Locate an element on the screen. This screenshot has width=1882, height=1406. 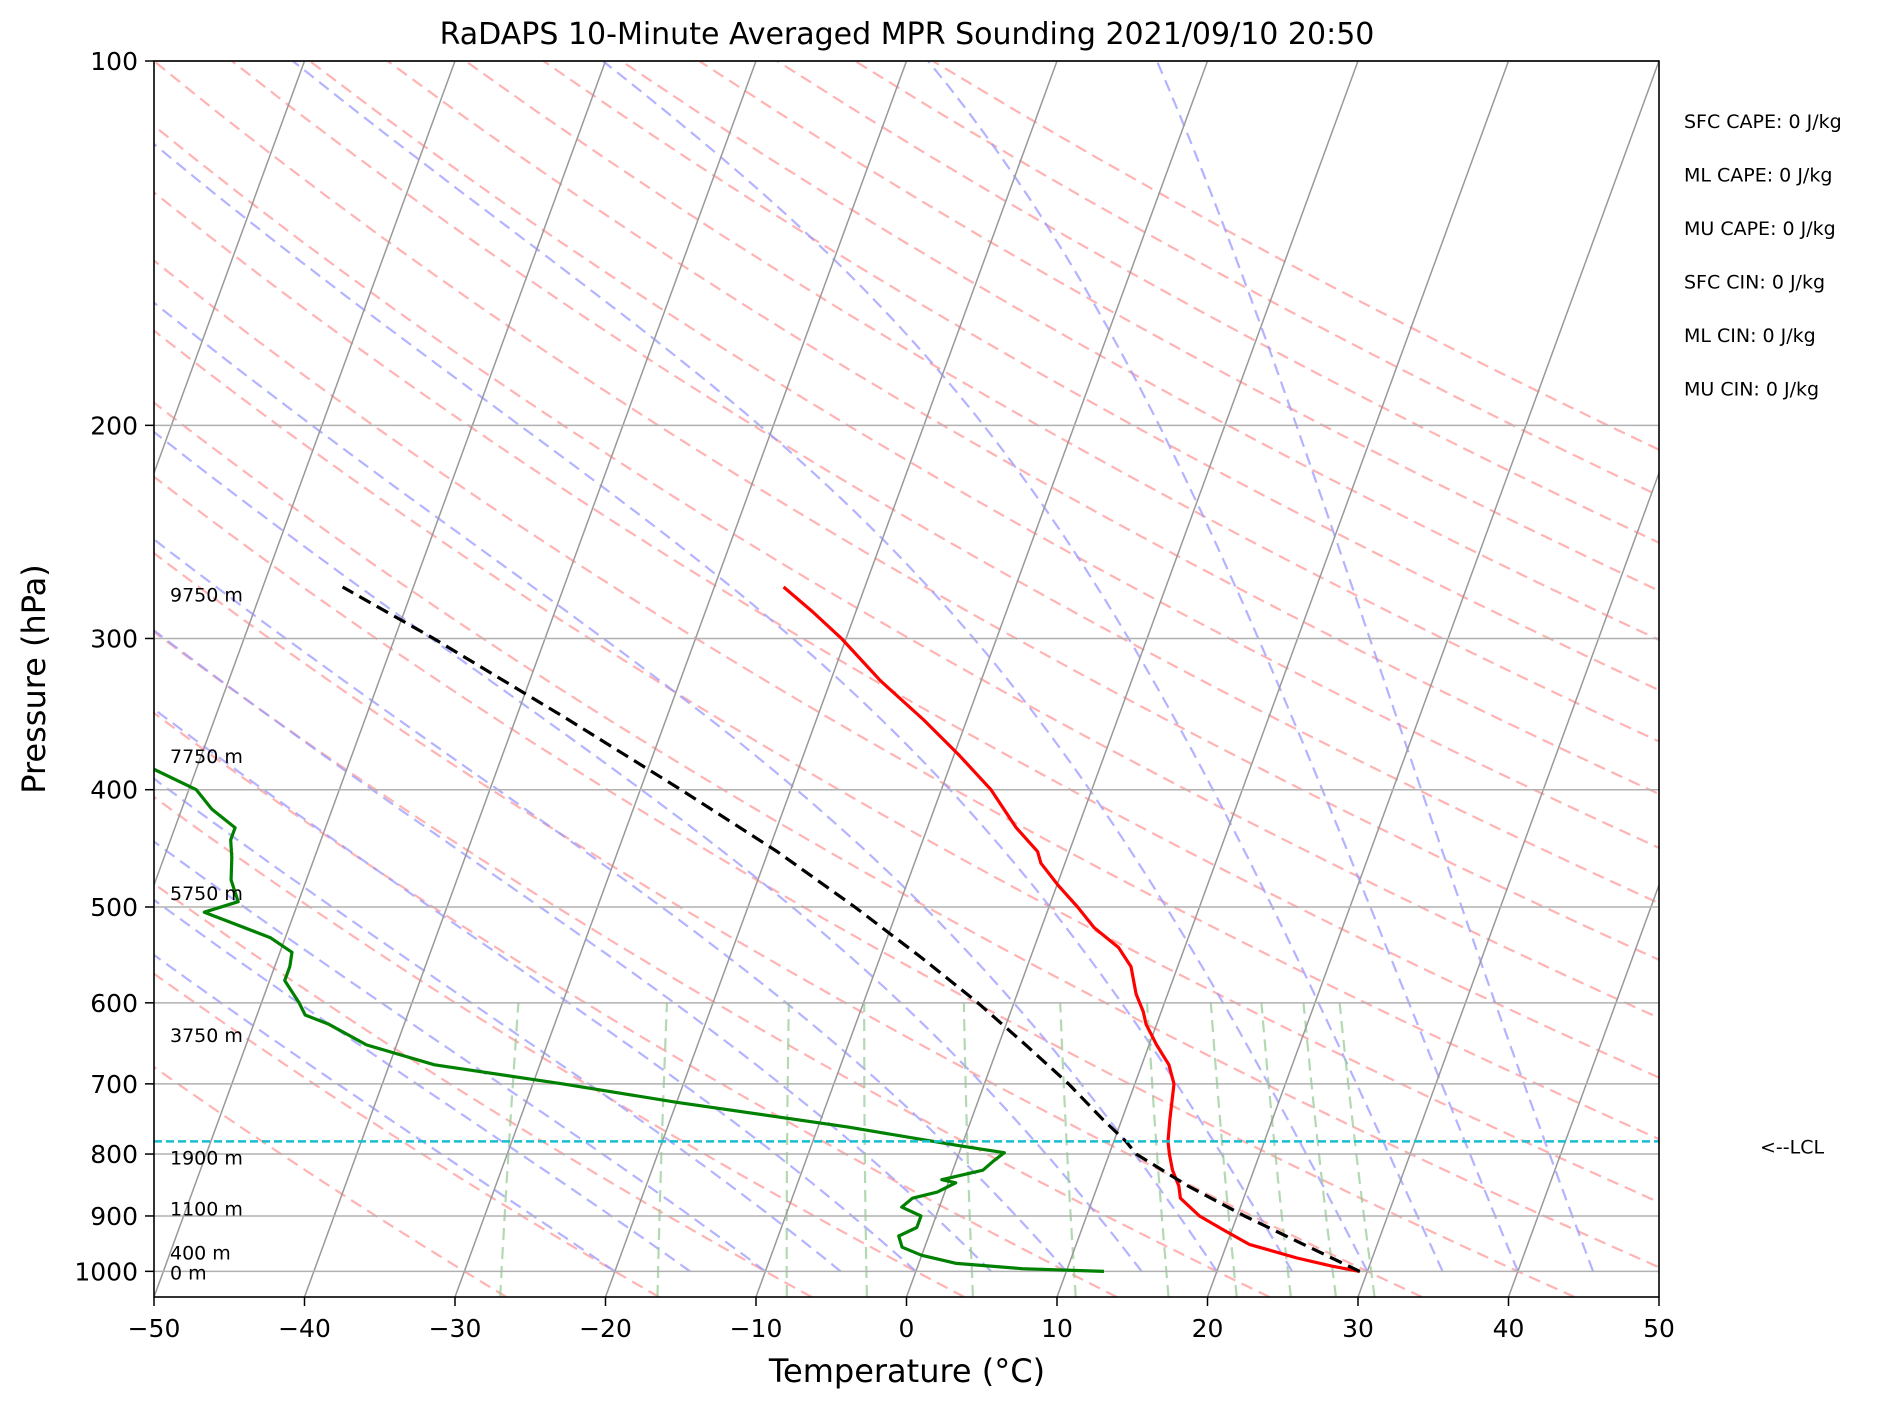
x-tick-label: −50 is located at coordinates (154, 1328).